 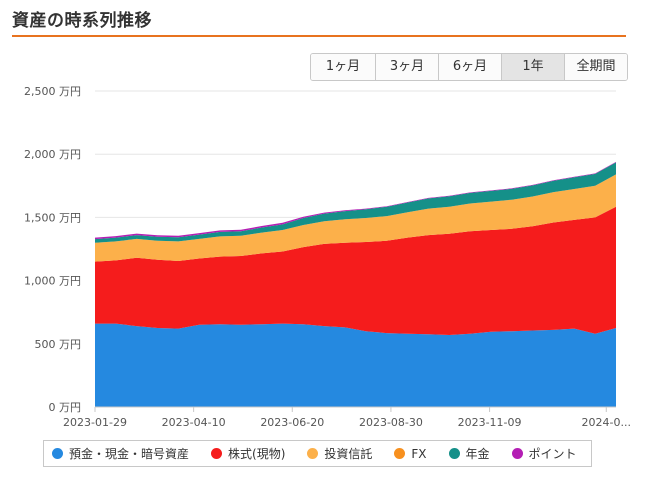 What do you see at coordinates (313, 453) in the screenshot?
I see `legend-swatch-funds` at bounding box center [313, 453].